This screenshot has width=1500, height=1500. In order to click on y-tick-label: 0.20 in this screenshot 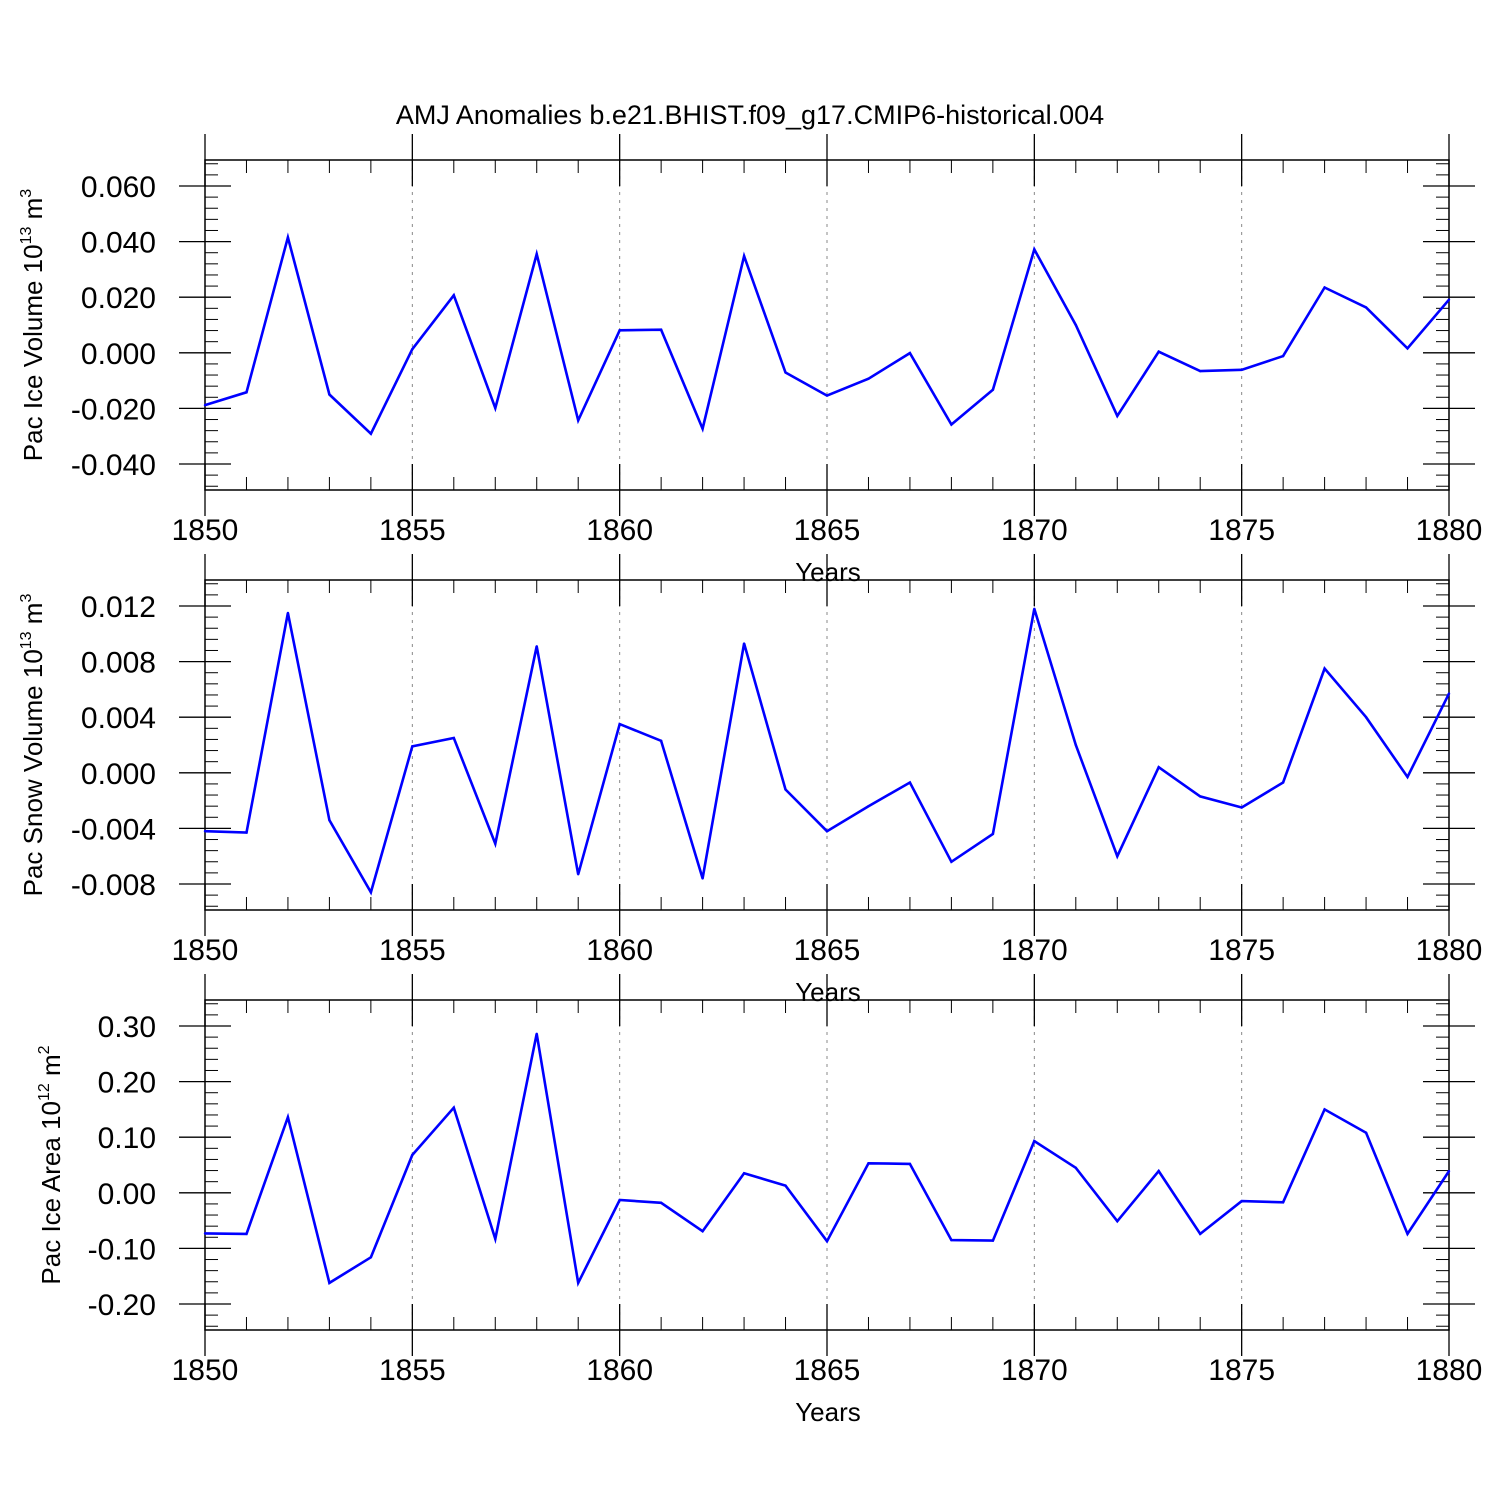, I will do `click(127, 1083)`.